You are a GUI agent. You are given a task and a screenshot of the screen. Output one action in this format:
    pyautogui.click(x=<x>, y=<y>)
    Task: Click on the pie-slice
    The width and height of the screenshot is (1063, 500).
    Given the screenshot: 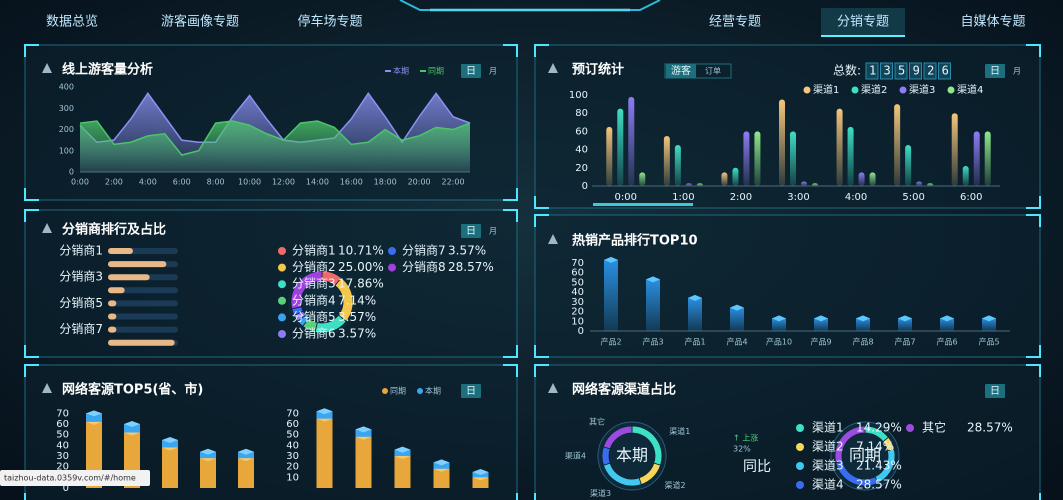 What is the action you would take?
    pyautogui.click(x=306, y=290)
    